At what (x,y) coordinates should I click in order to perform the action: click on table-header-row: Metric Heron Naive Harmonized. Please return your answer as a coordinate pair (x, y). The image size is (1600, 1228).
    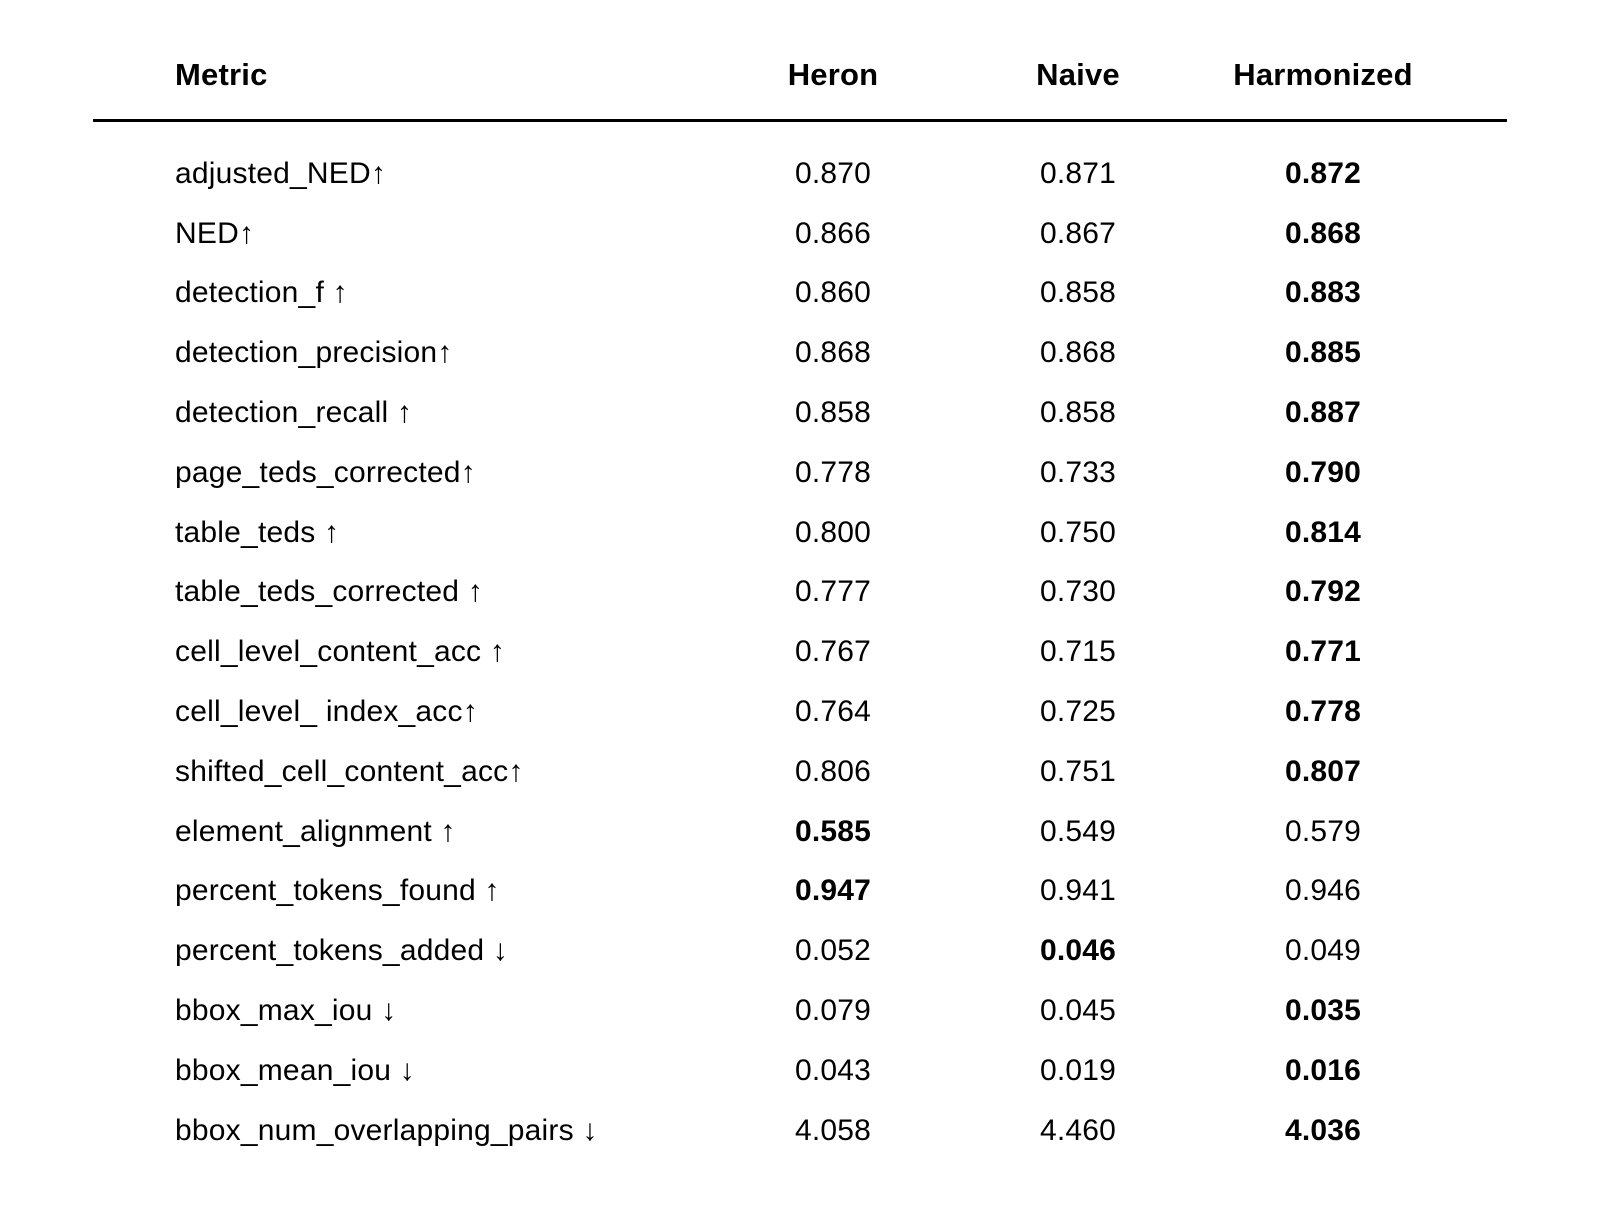
    Looking at the image, I should click on (800, 76).